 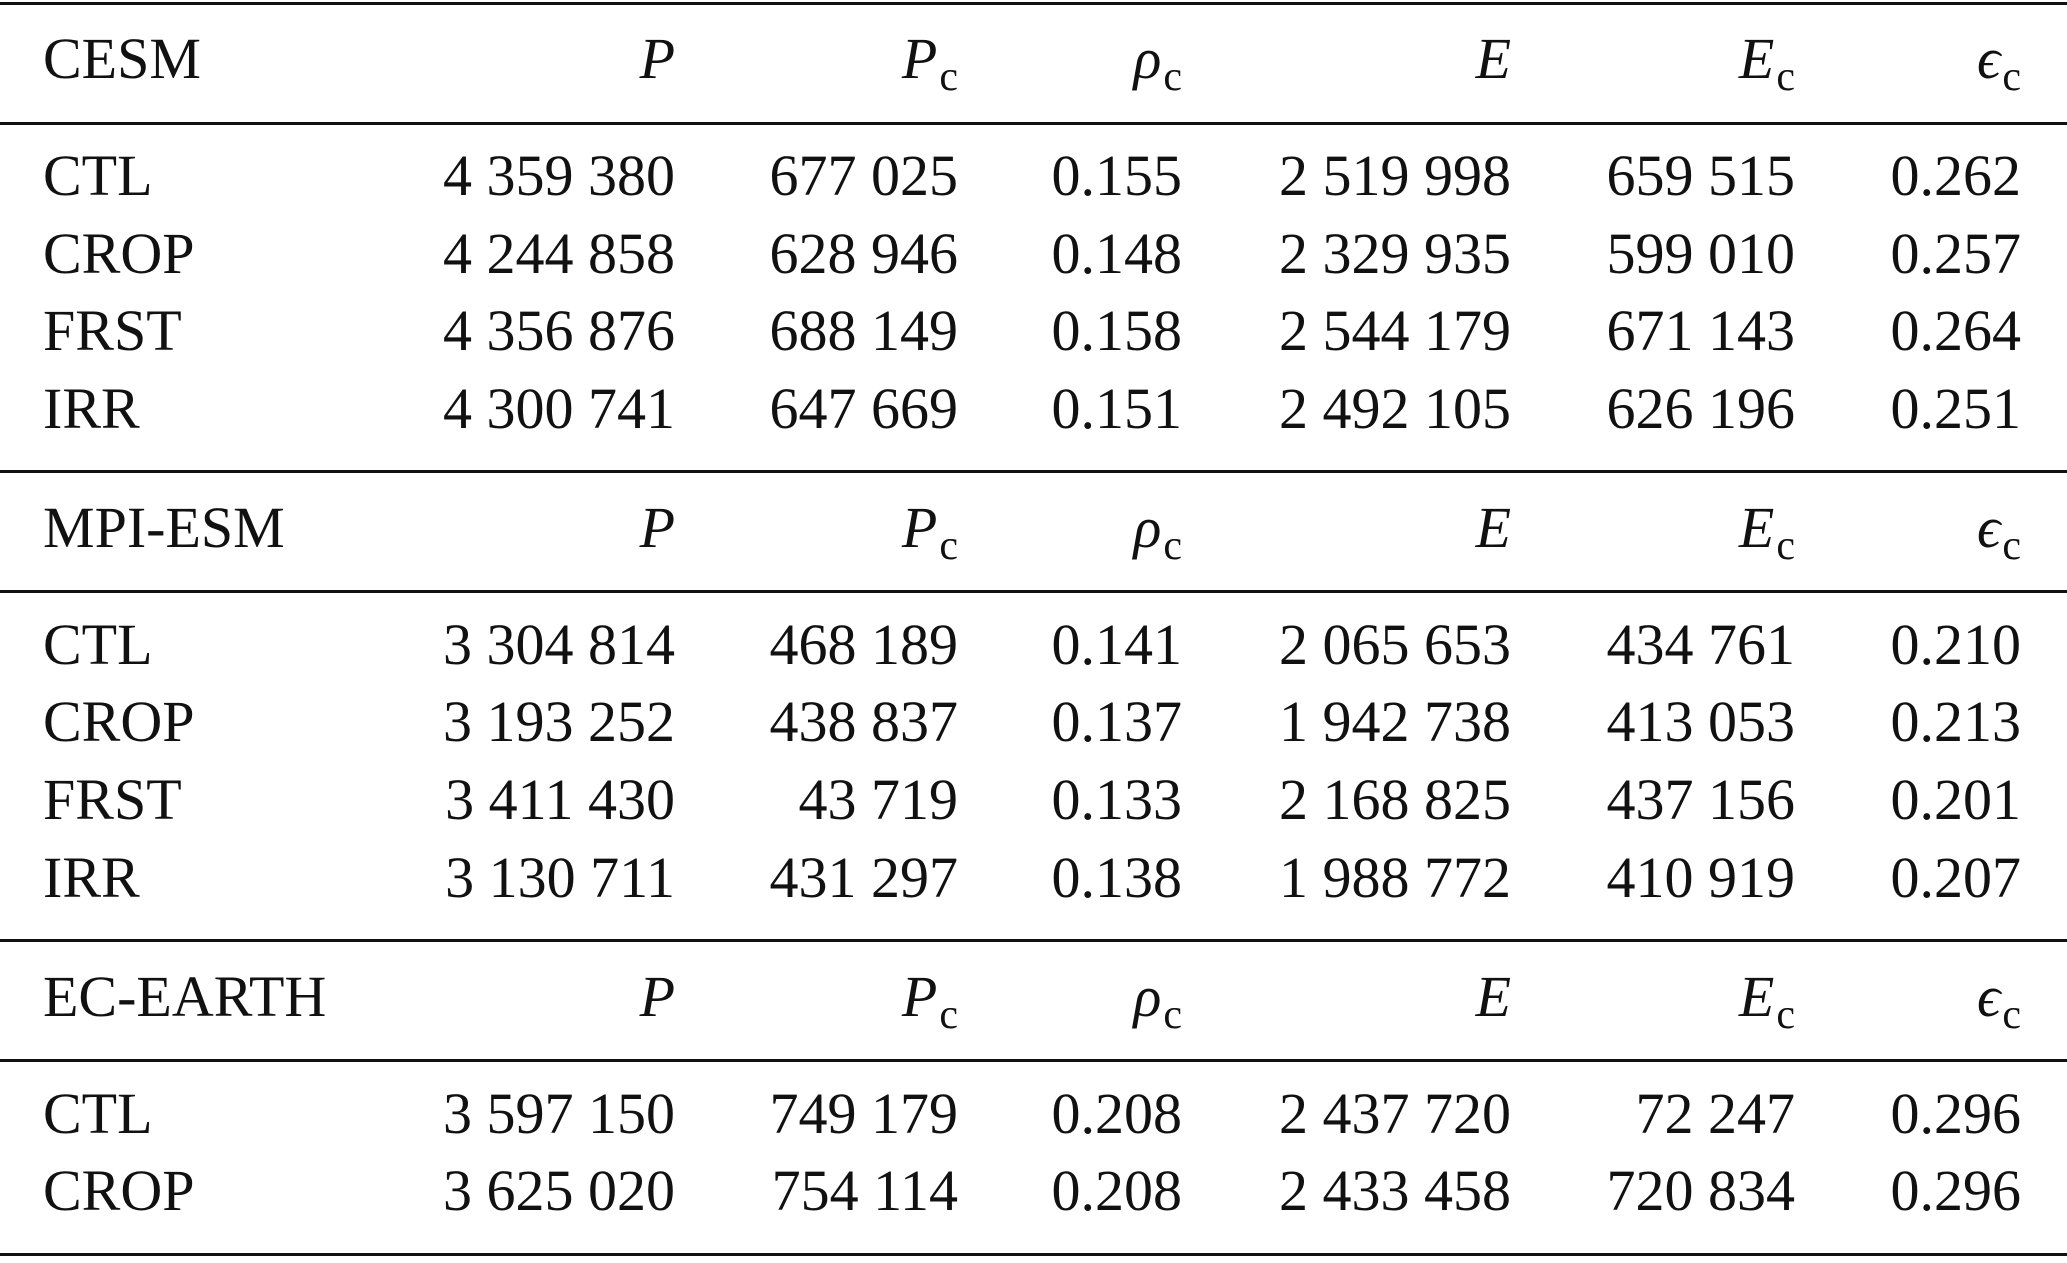 What do you see at coordinates (1395, 331) in the screenshot?
I see `cell-value: 2 544 179` at bounding box center [1395, 331].